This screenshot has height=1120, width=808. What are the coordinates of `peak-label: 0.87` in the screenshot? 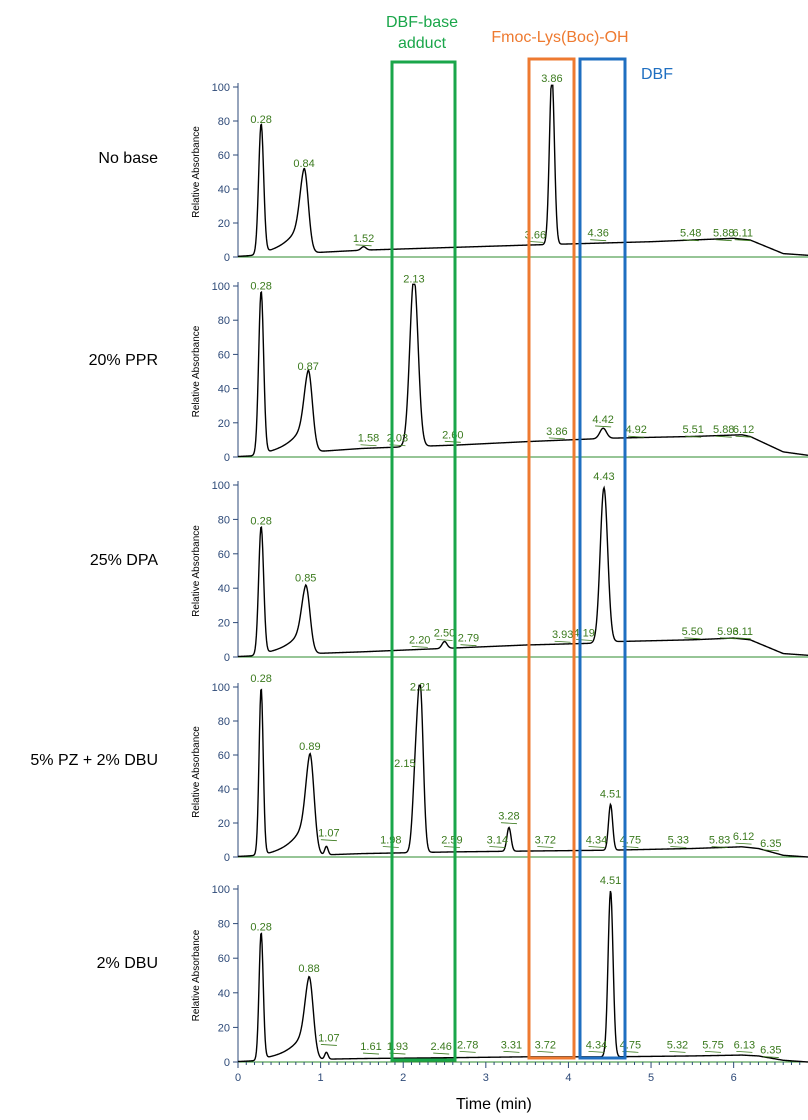 It's located at (308, 367).